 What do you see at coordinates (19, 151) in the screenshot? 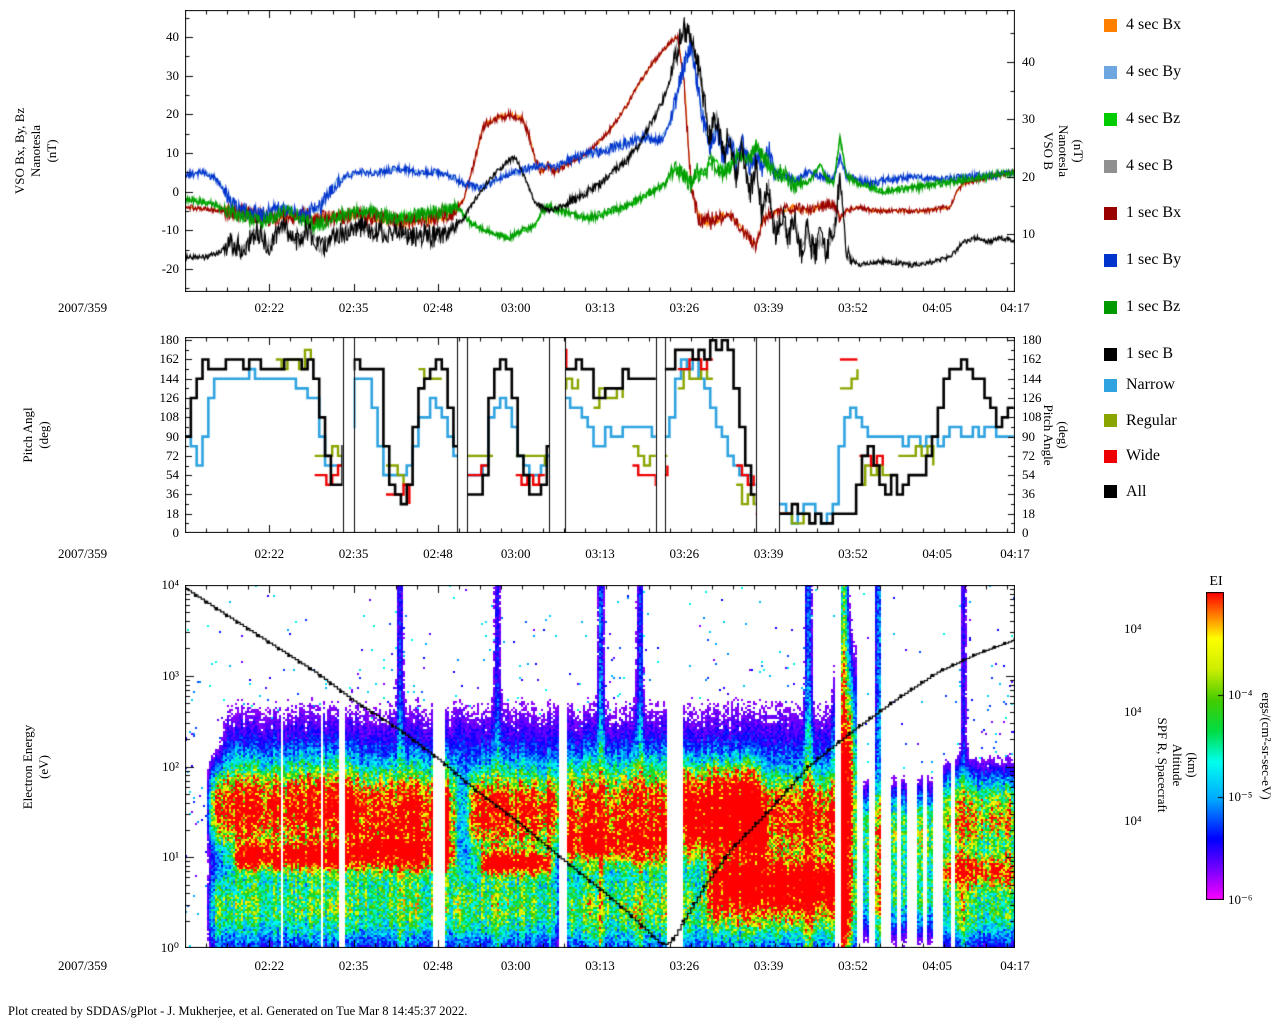
I see `y-axis-title-left: VSO Bx, By, Bz` at bounding box center [19, 151].